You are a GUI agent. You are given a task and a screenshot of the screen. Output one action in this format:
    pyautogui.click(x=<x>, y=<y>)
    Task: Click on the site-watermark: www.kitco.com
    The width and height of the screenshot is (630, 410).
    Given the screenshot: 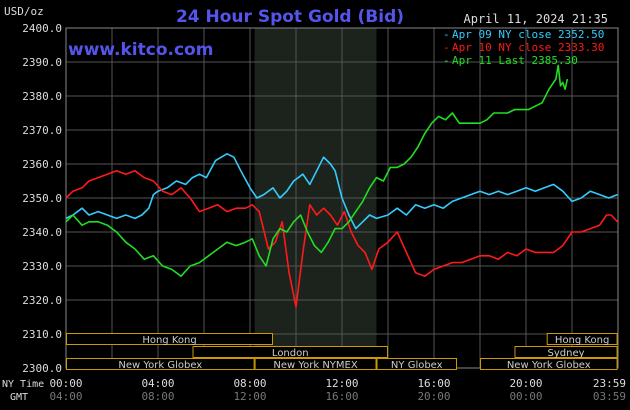 What is the action you would take?
    pyautogui.click(x=140, y=50)
    